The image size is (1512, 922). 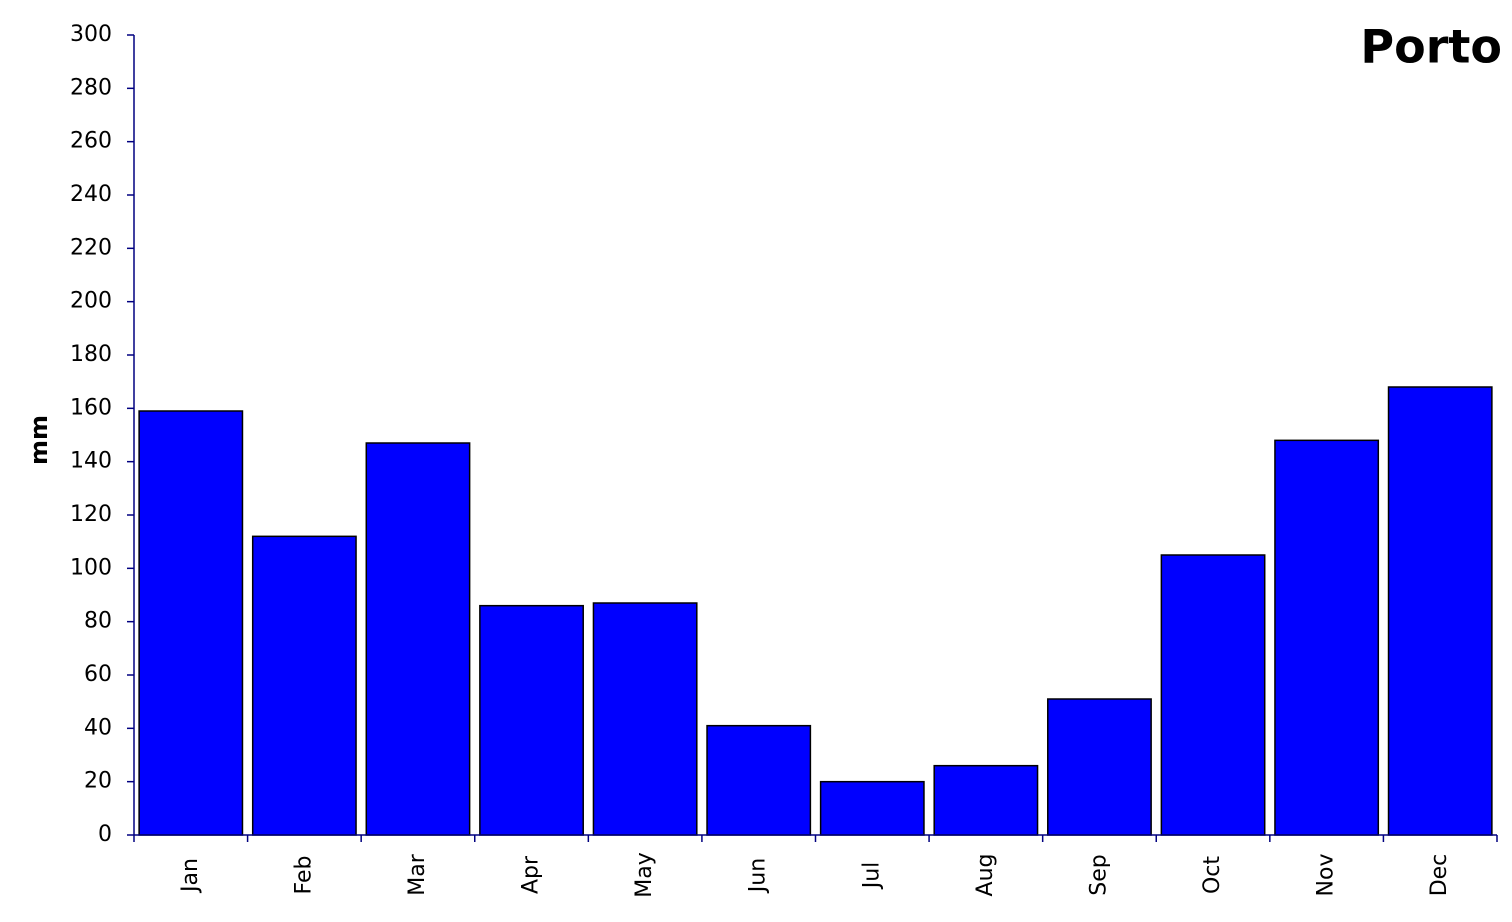 I want to click on y-tick-label: 20, so click(x=98, y=781).